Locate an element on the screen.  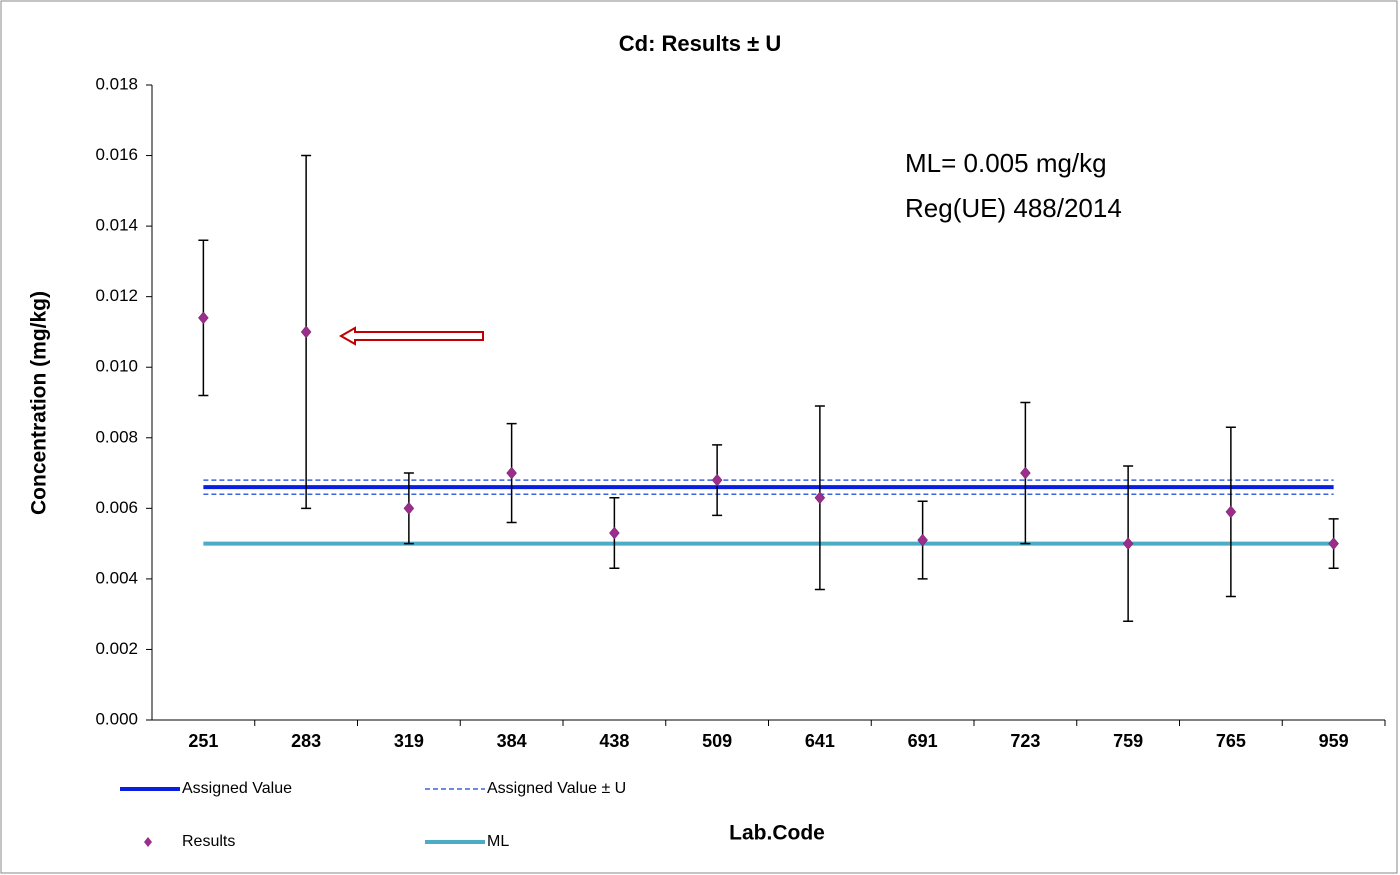
legend-label: Results is located at coordinates (208, 841).